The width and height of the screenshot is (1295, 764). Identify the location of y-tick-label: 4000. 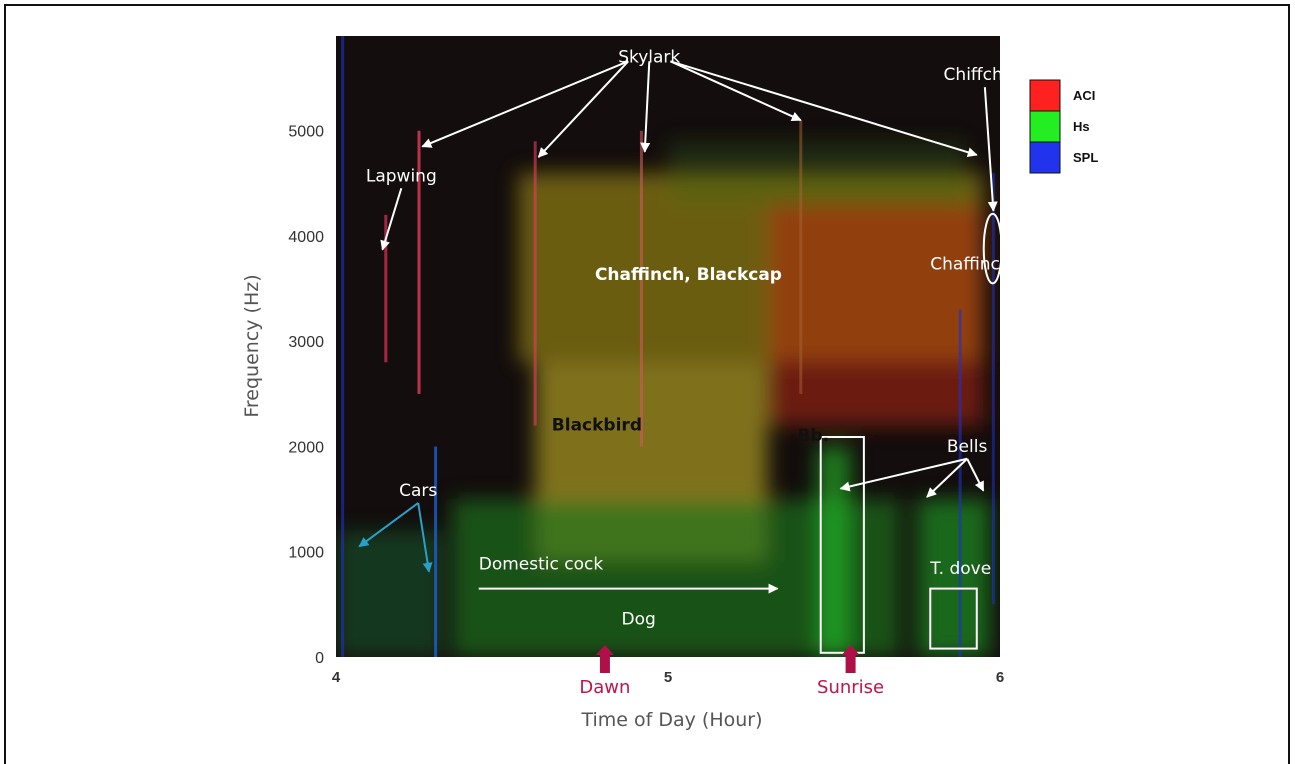
(306, 237).